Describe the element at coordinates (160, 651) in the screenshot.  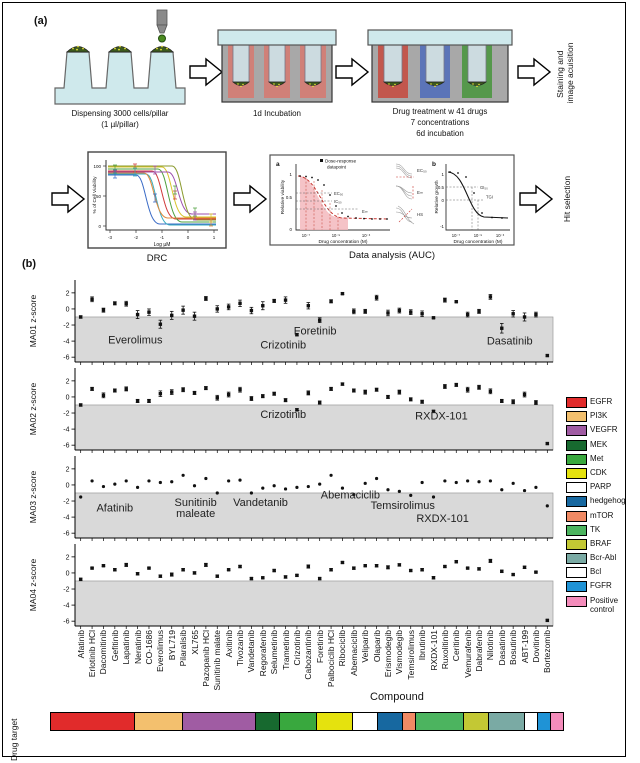
I see `x-tick-label: Everolimus` at that location.